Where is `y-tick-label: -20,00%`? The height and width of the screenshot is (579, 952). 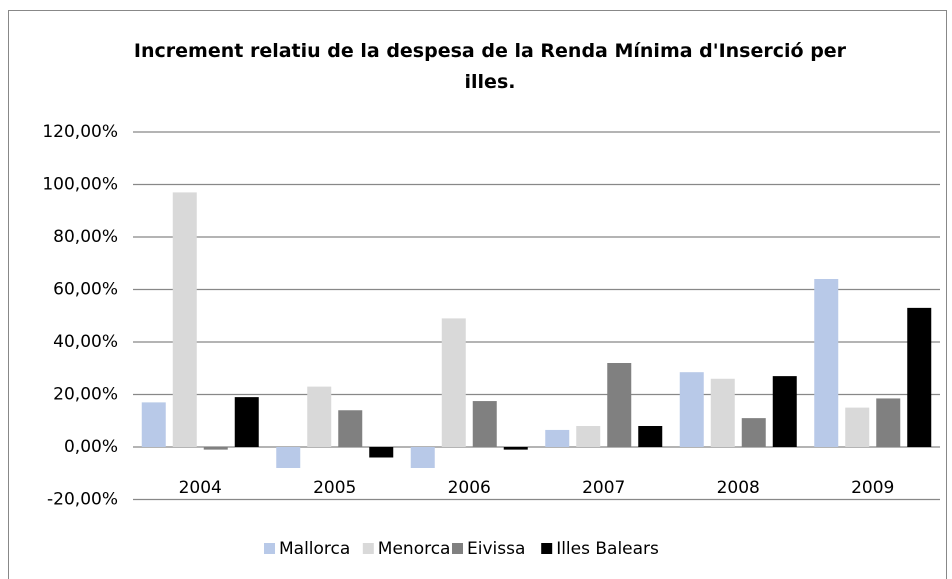 y-tick-label: -20,00% is located at coordinates (82, 500).